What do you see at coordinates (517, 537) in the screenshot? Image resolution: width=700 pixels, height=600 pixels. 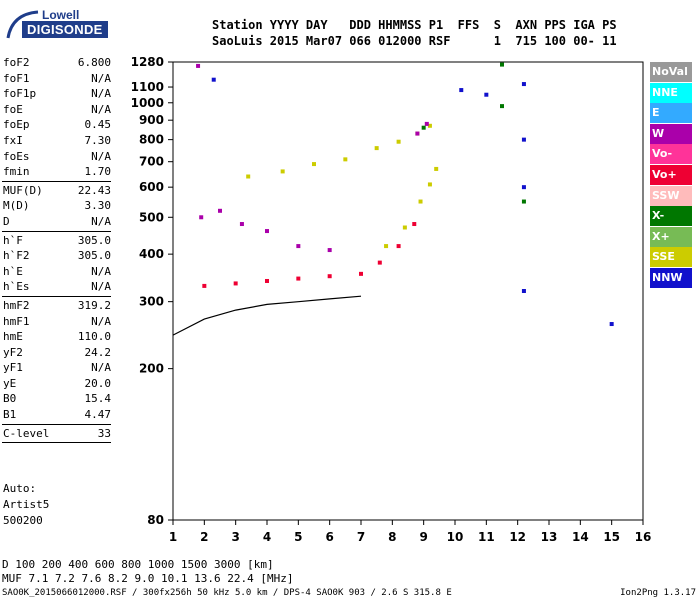 I see `x-tick-label: 12` at bounding box center [517, 537].